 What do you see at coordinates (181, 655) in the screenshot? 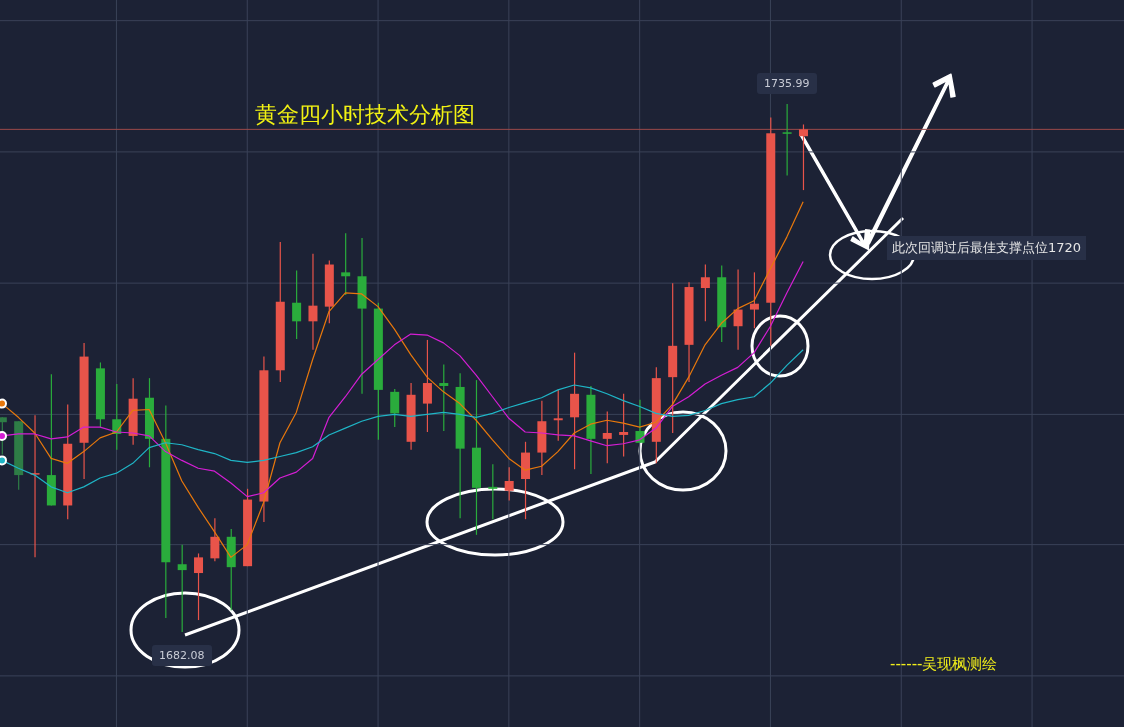
I see `annotation: 1682.08` at bounding box center [181, 655].